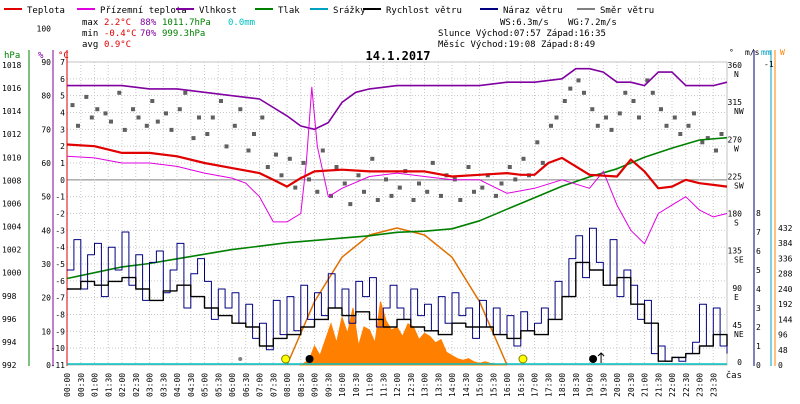  Describe the element at coordinates (143, 11) in the screenshot. I see `legend-label: Přízemní teplota` at that location.